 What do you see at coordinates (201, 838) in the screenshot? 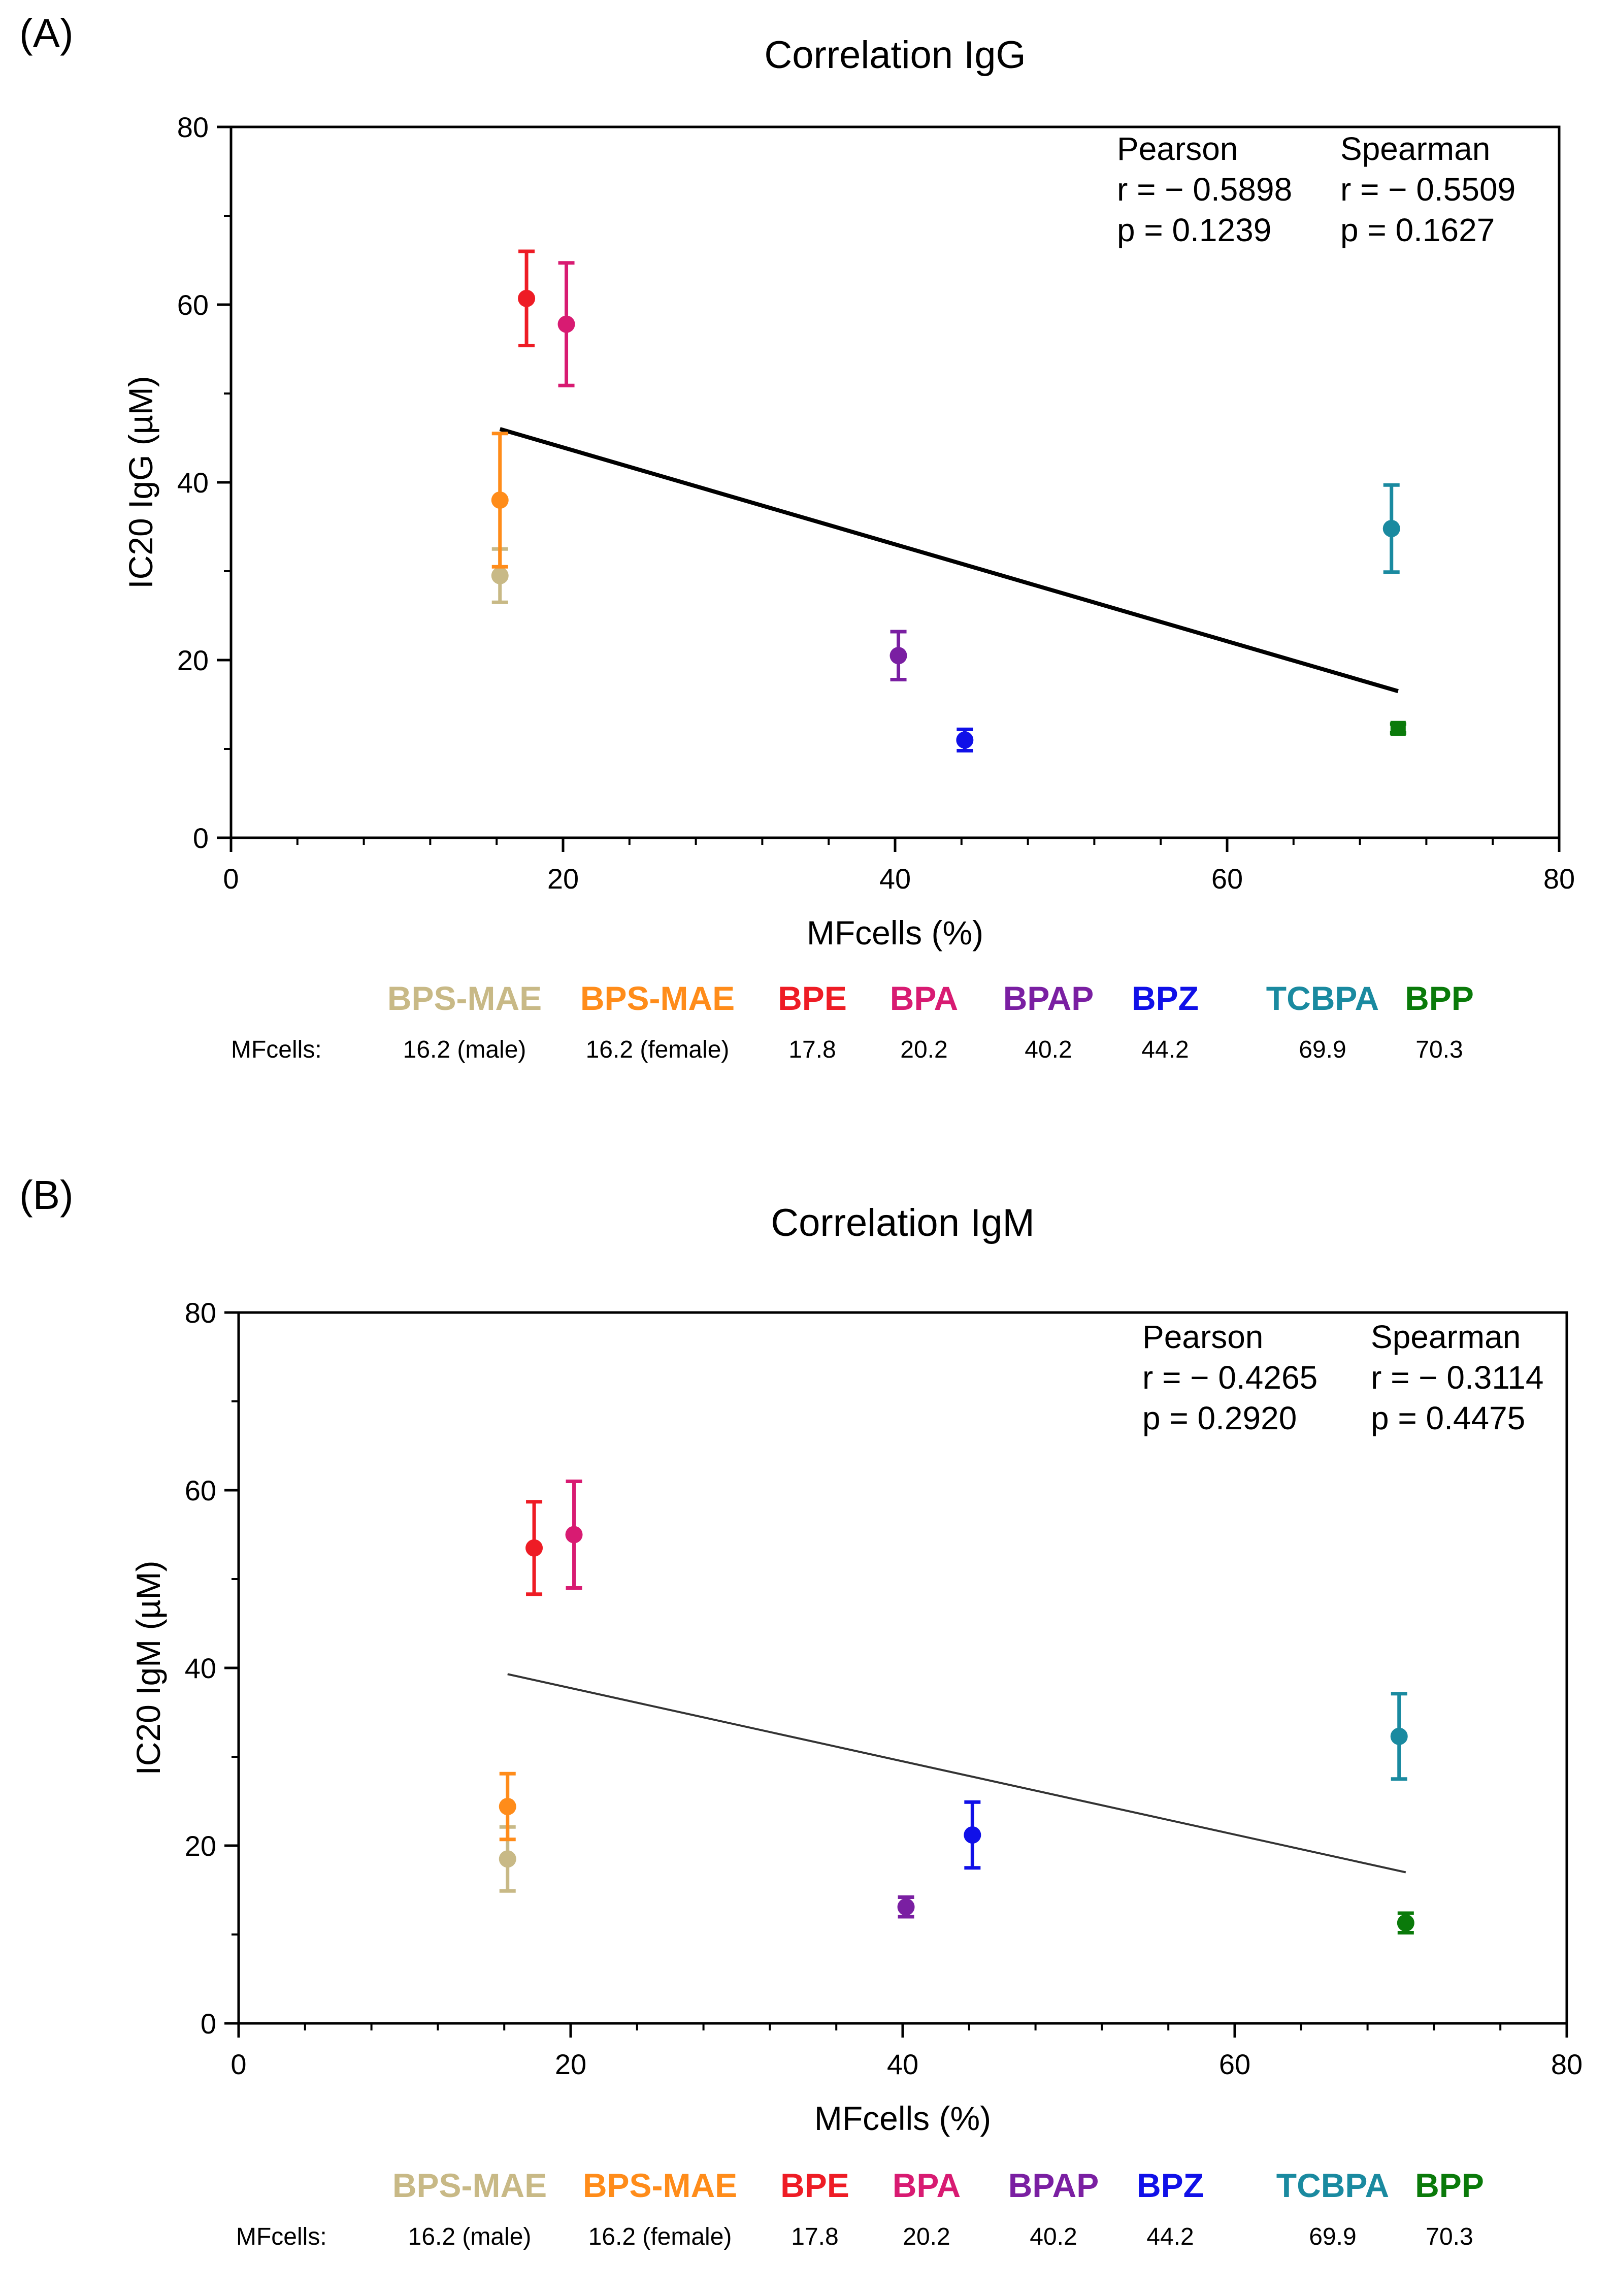
I see `y-tick-label: 0` at bounding box center [201, 838].